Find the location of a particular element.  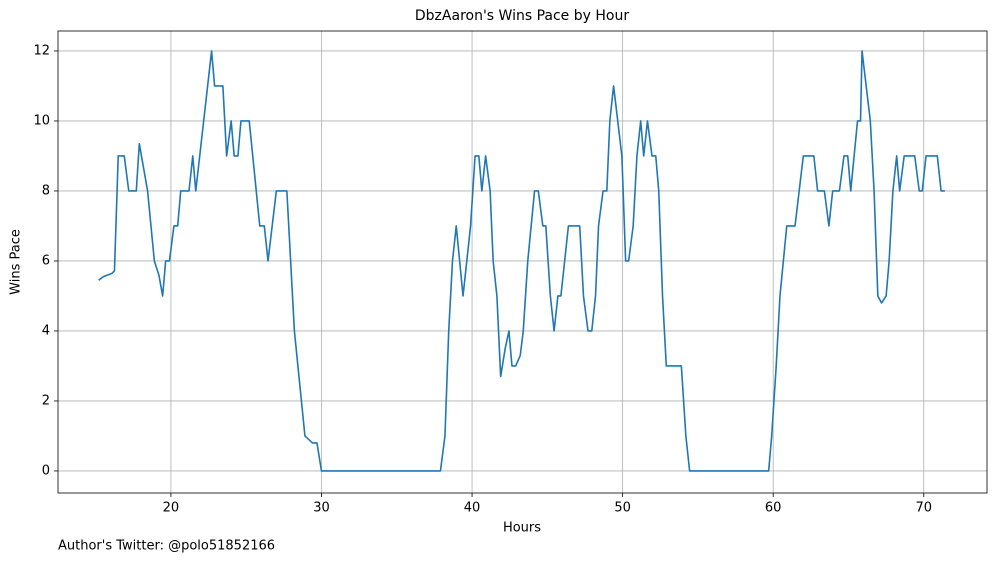

x-tick-label: 50 is located at coordinates (622, 508).